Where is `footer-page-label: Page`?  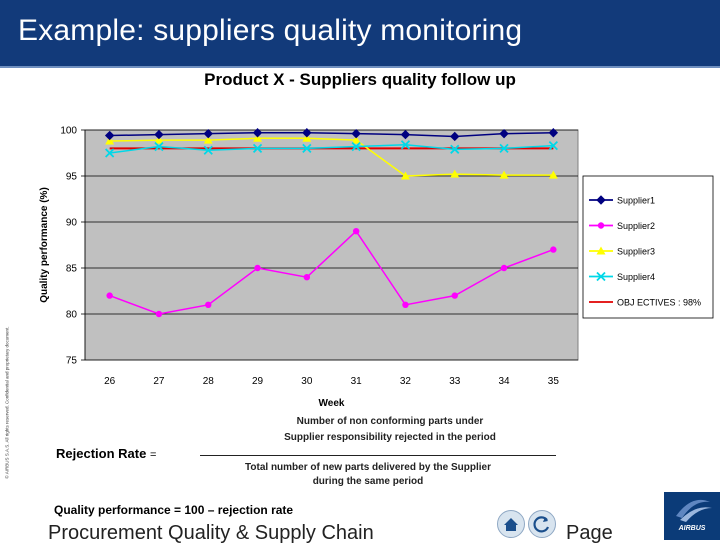 footer-page-label: Page is located at coordinates (589, 533).